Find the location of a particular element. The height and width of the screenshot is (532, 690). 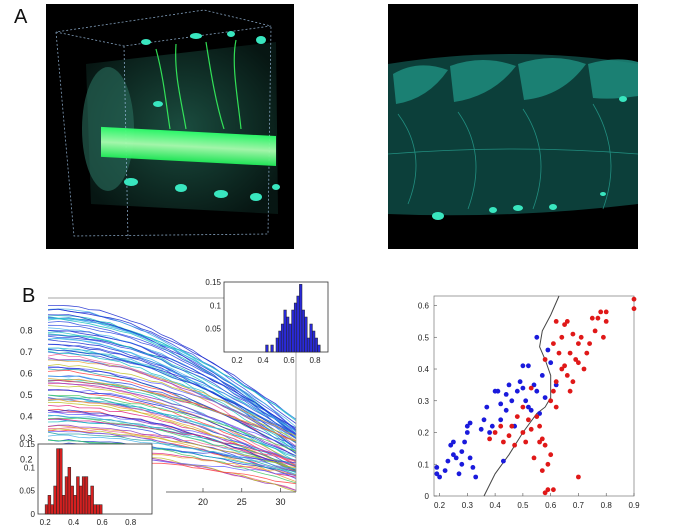

y-tick-label: 0.6 is located at coordinates (424, 306).